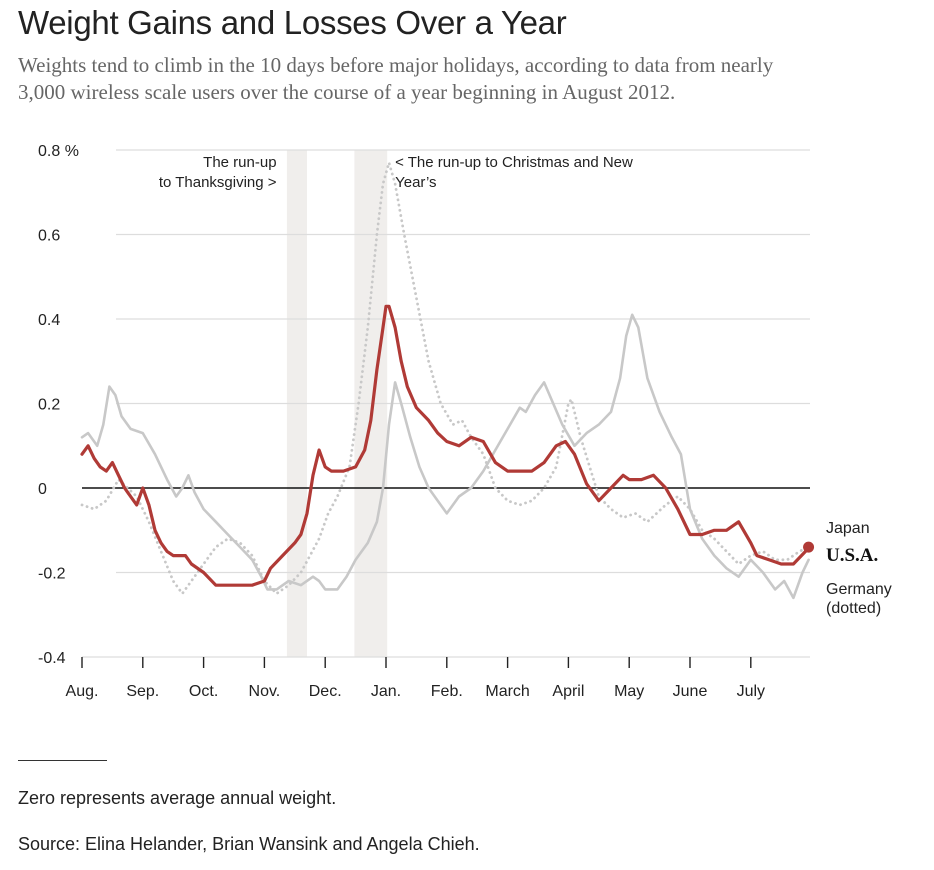 This screenshot has width=934, height=870. What do you see at coordinates (848, 528) in the screenshot?
I see `legend-japan: Japan` at bounding box center [848, 528].